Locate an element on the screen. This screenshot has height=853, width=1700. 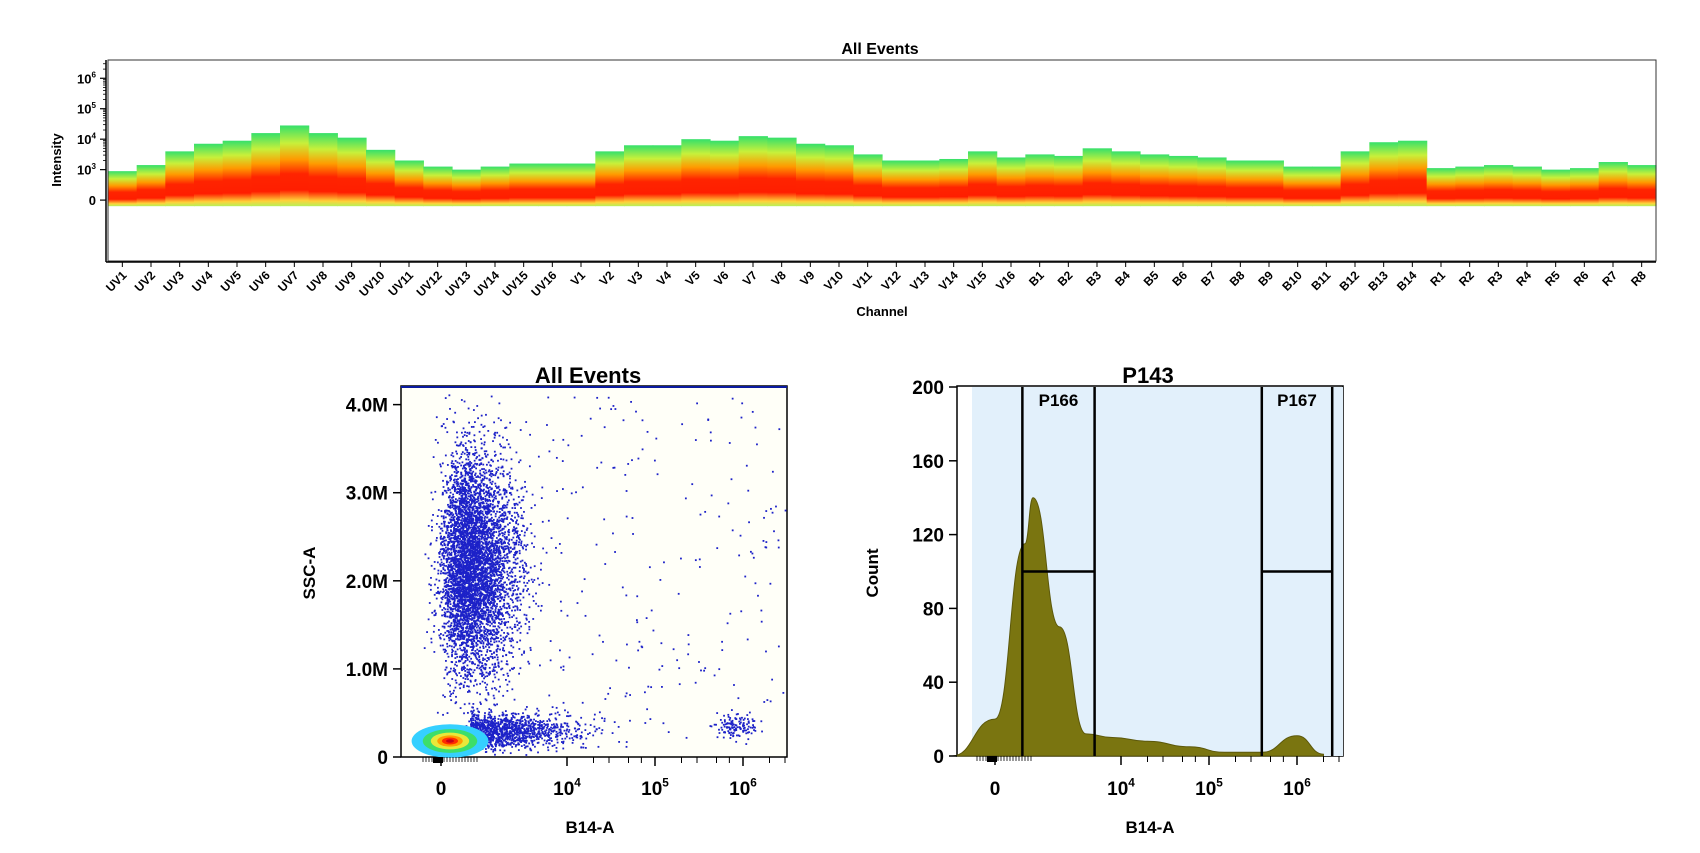
spectrum-x-tick-label: V8 is located at coordinates (779, 278).